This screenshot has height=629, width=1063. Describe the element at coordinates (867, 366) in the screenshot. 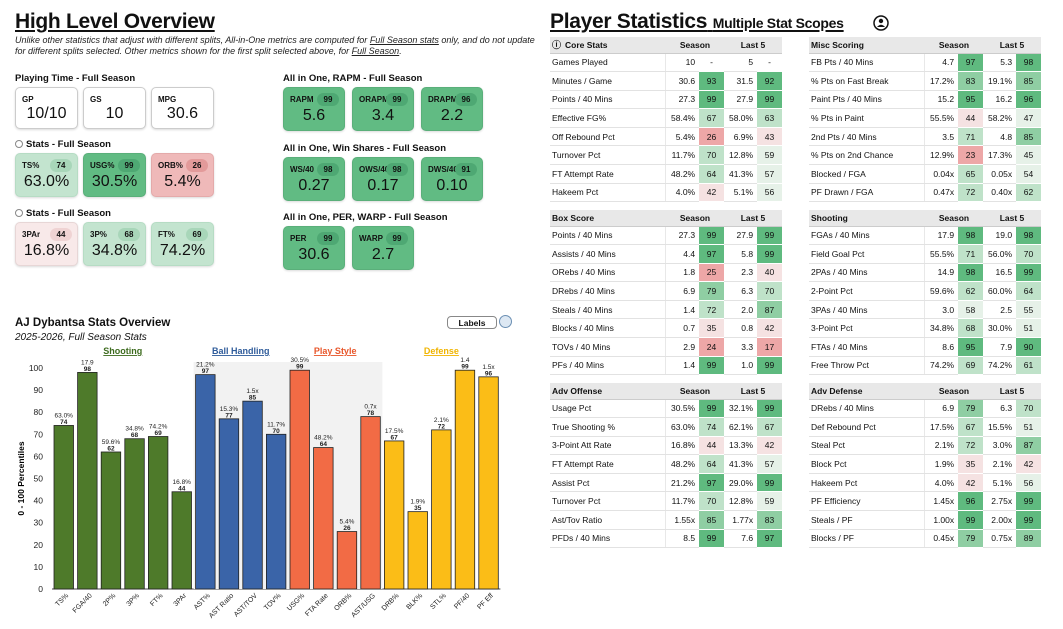

I see `stat-name: Free Throw Pct` at that location.